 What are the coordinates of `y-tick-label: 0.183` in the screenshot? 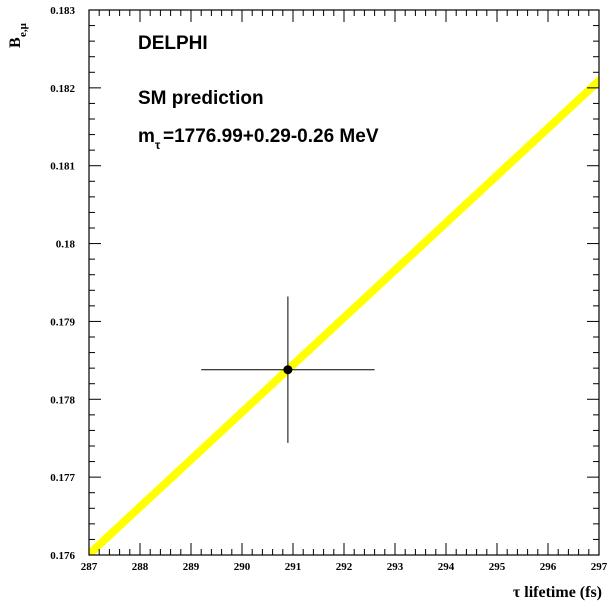 It's located at (62, 11).